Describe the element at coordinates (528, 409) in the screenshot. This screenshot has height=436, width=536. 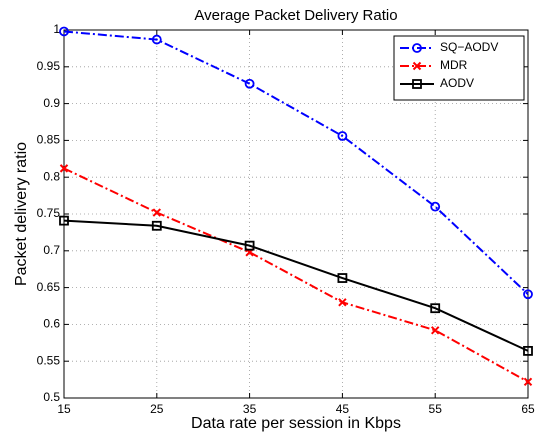
I see `x-tick-label: 65` at that location.